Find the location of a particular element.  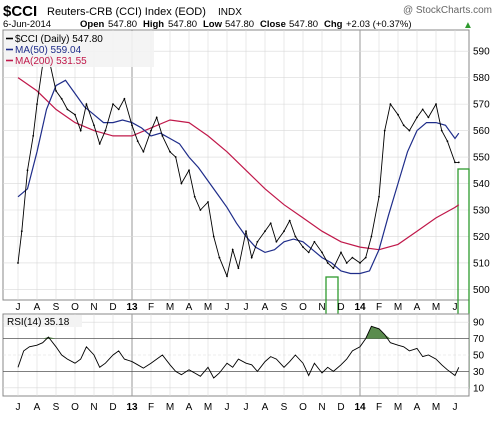

quote-date: 6-Jun-2014 is located at coordinates (27, 24).